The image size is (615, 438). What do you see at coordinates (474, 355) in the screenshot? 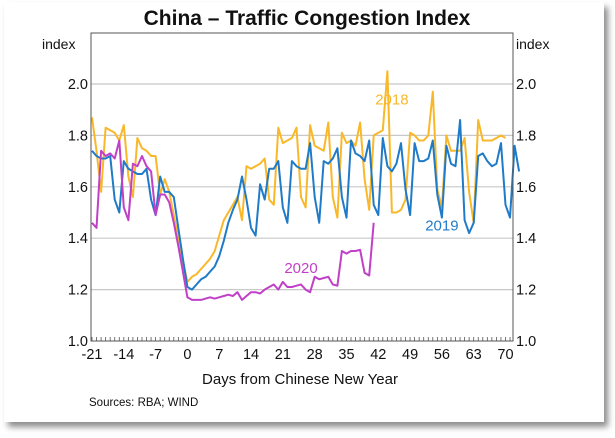
I see `x-tick-label: 63` at bounding box center [474, 355].